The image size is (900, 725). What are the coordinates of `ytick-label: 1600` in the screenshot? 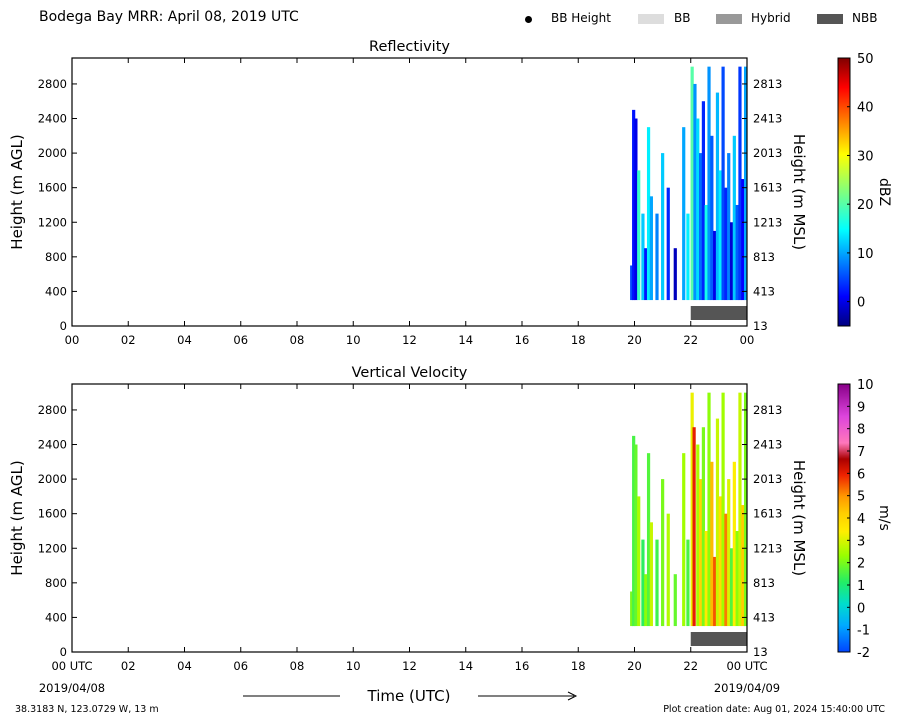 It's located at (52, 514).